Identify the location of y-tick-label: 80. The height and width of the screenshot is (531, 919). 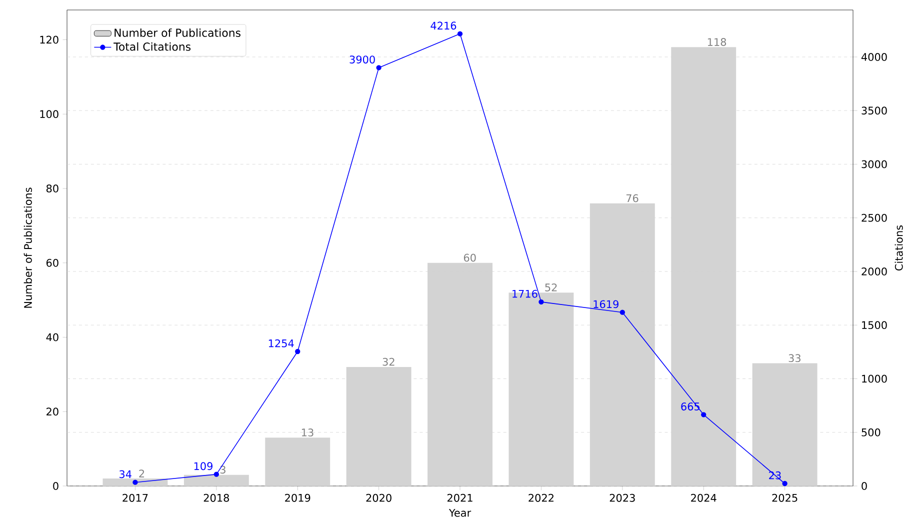
(52, 188).